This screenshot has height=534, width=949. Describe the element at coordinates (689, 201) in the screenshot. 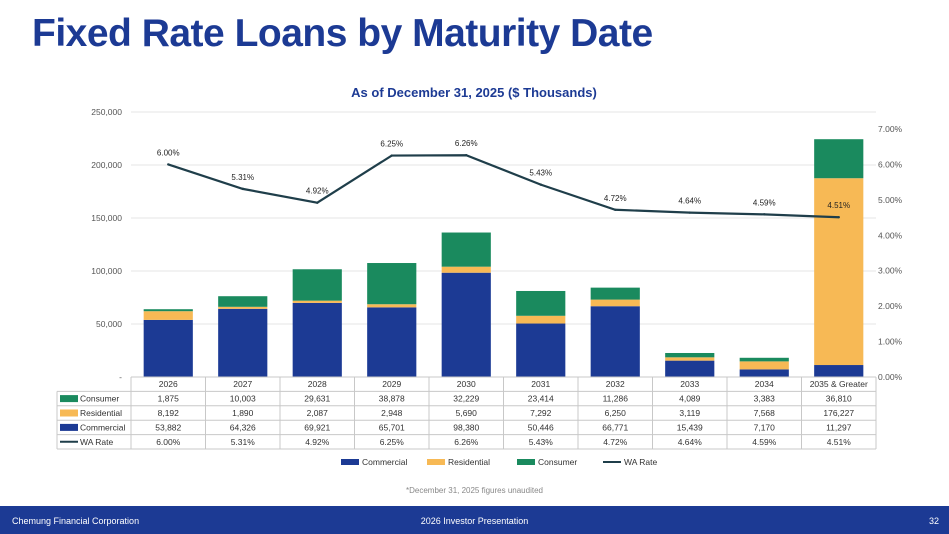

I see `wa-rate-data-label: 4.64%` at that location.